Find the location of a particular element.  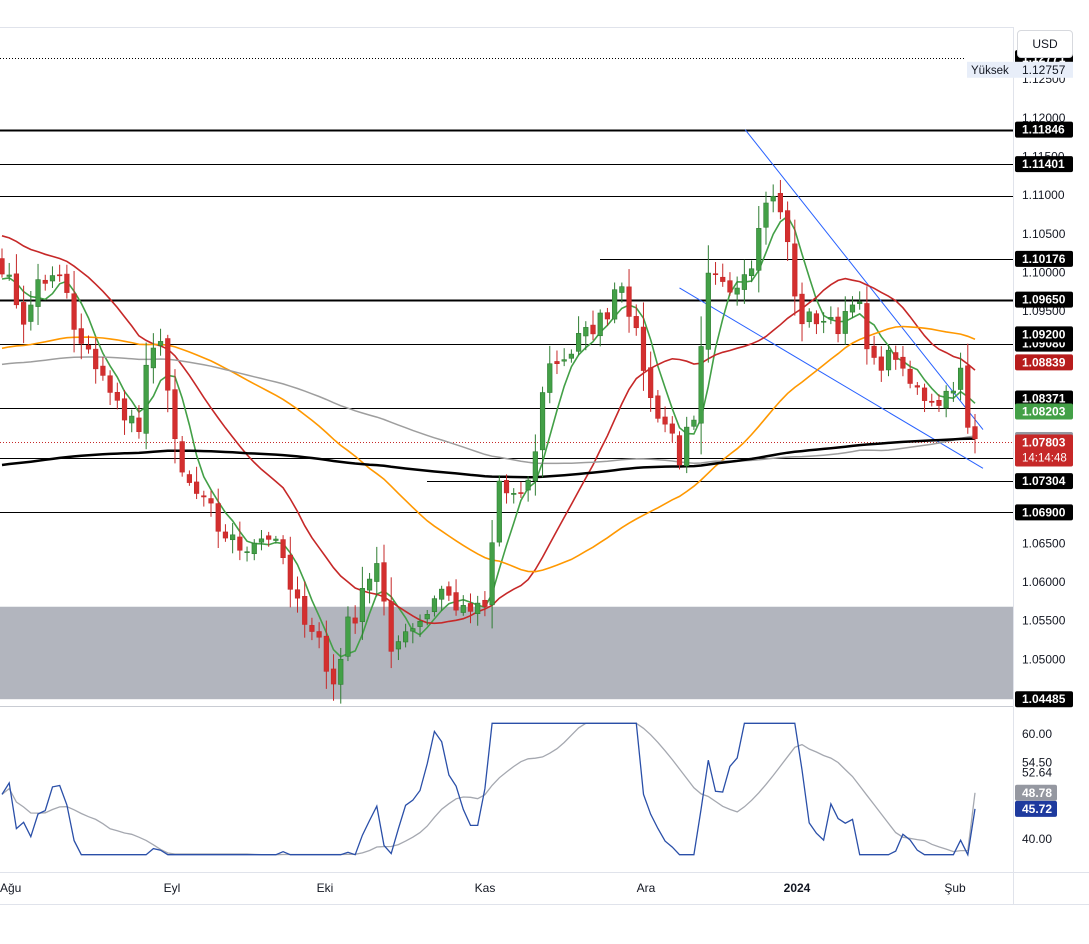

indicator-tag: 1.09200 is located at coordinates (1044, 334).